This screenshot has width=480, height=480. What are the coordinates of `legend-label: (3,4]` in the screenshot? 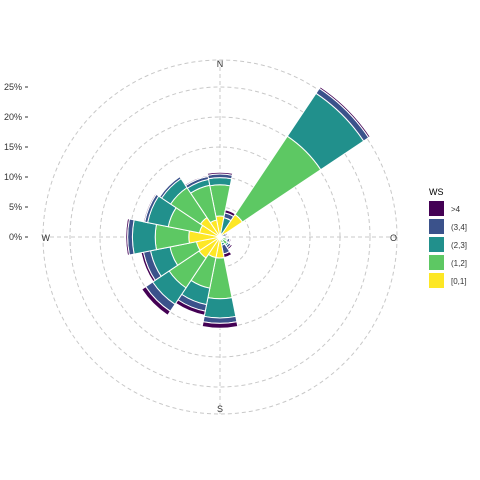 It's located at (459, 227).